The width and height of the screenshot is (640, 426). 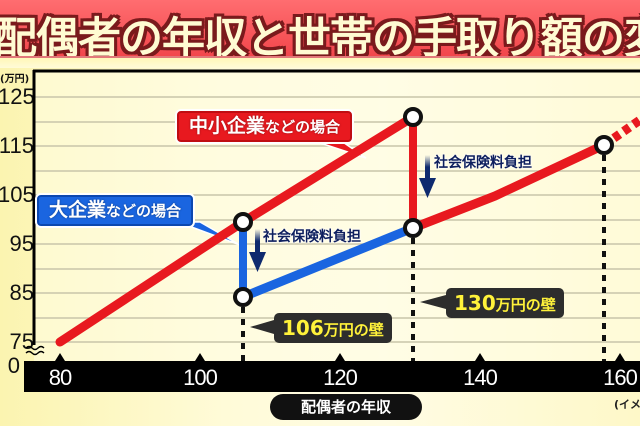 I want to click on x-tick-label-140: 140, so click(x=480, y=377).